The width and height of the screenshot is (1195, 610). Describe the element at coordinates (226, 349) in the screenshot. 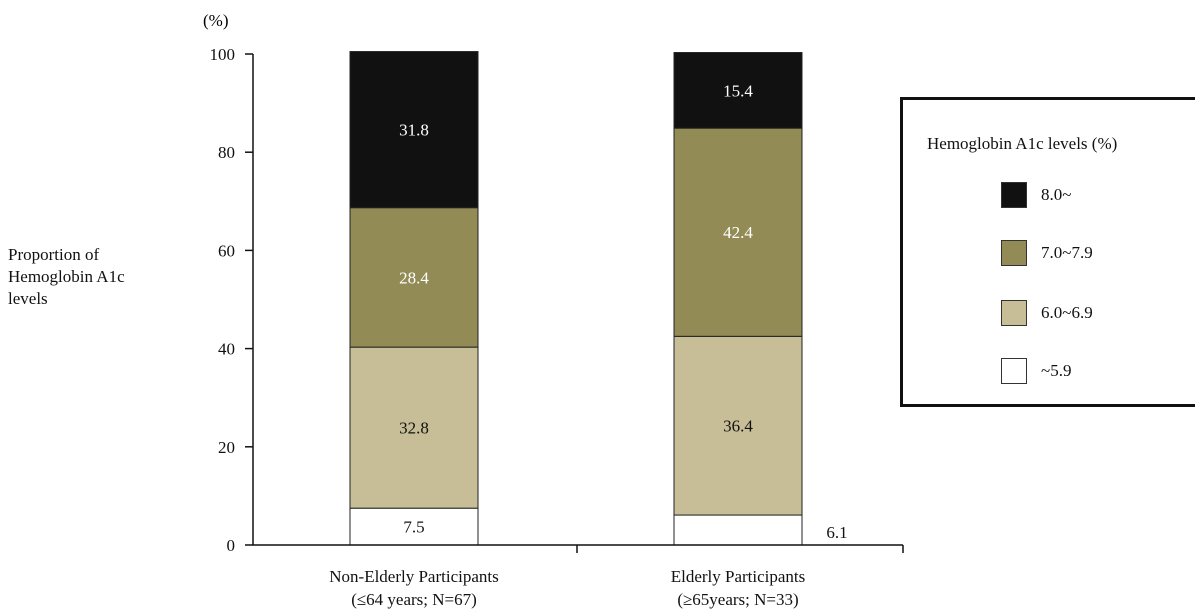

I see `y-tick-label: 40` at that location.